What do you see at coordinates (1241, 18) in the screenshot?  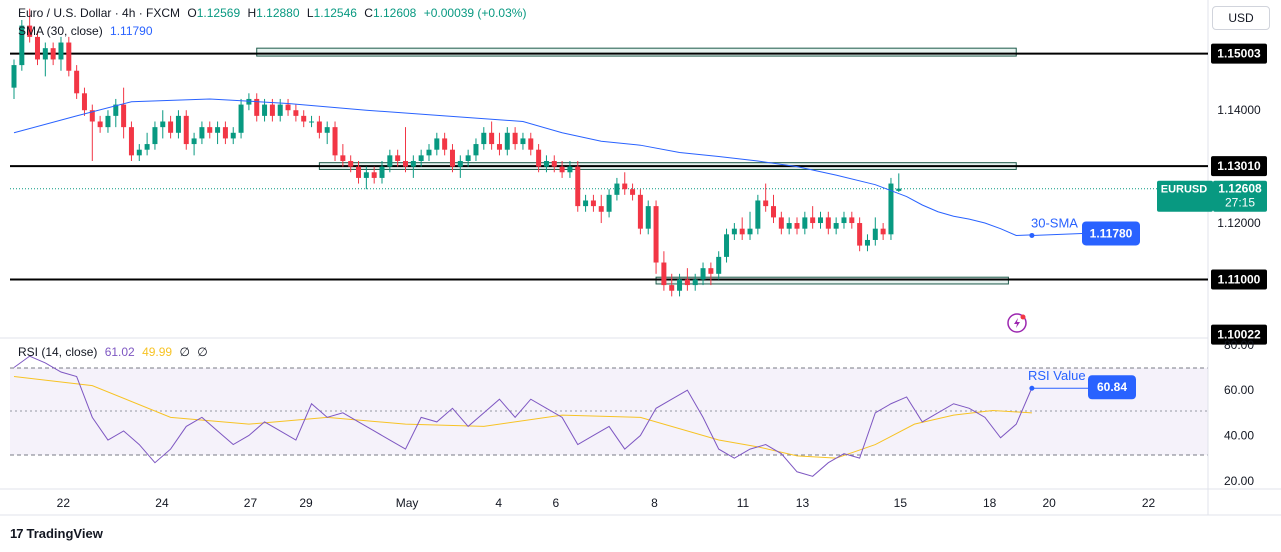 I see `currency-button: USD` at bounding box center [1241, 18].